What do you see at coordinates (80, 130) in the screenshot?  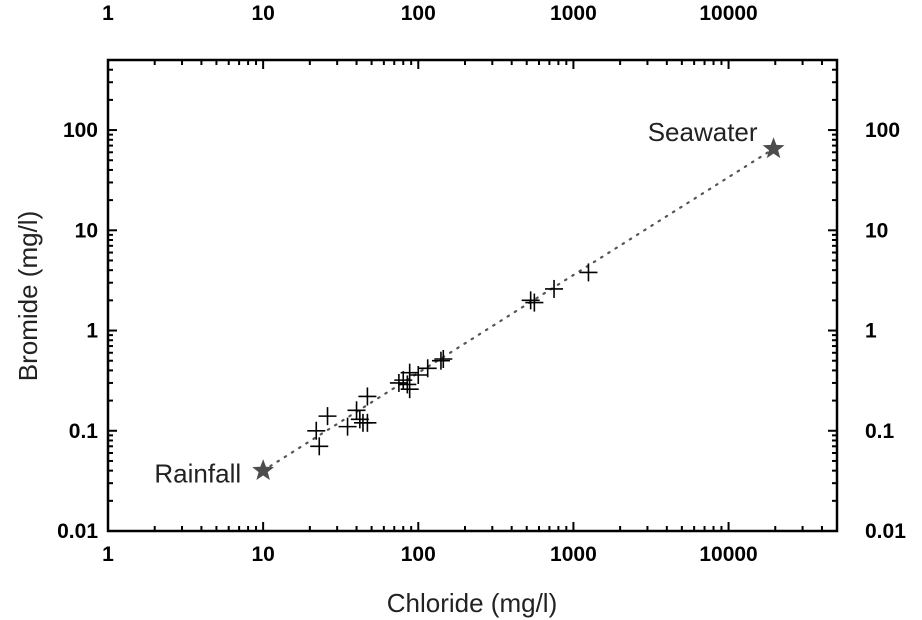 I see `y-tick-label-left: 100` at bounding box center [80, 130].